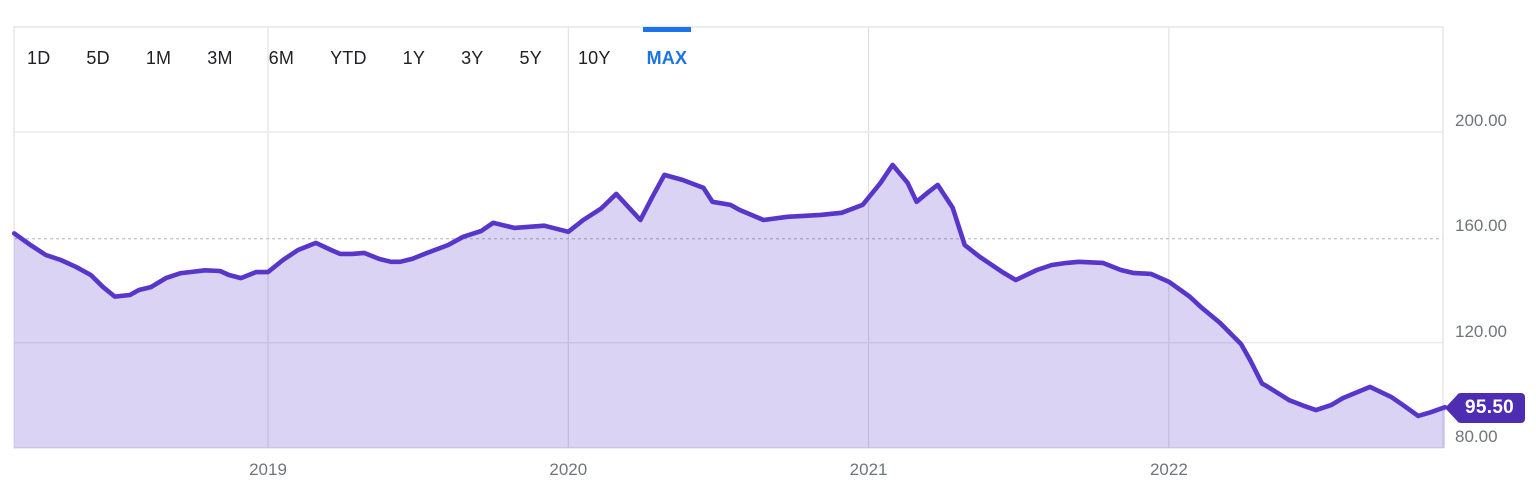 Image resolution: width=1536 pixels, height=498 pixels. Describe the element at coordinates (666, 58) in the screenshot. I see `tab-max: MAX` at that location.